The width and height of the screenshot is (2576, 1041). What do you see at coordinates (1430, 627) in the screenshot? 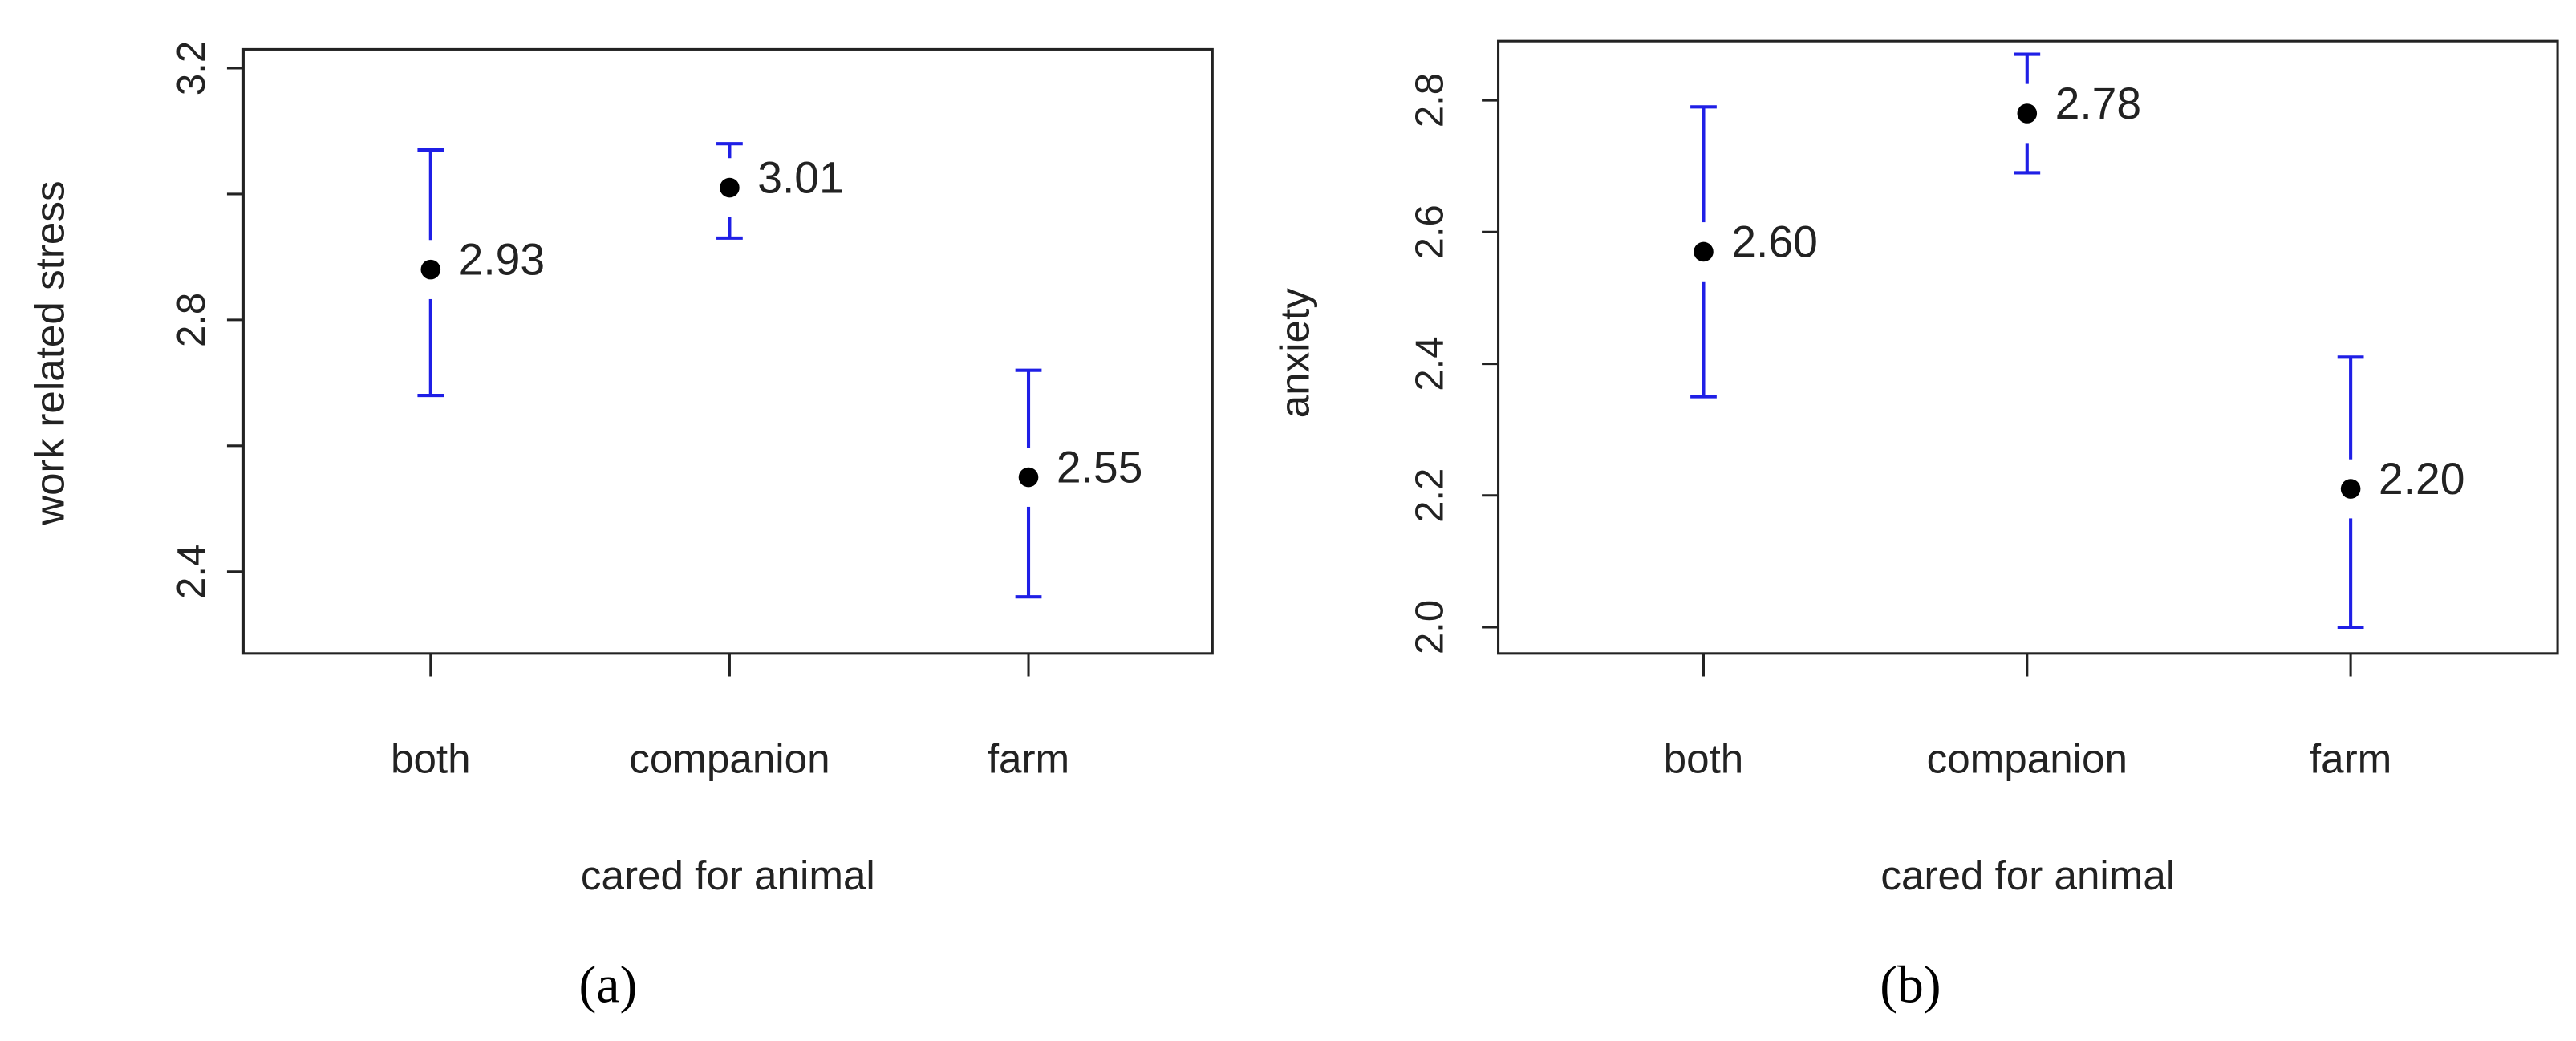
I see `y-tick-label: 2.0` at bounding box center [1430, 627].